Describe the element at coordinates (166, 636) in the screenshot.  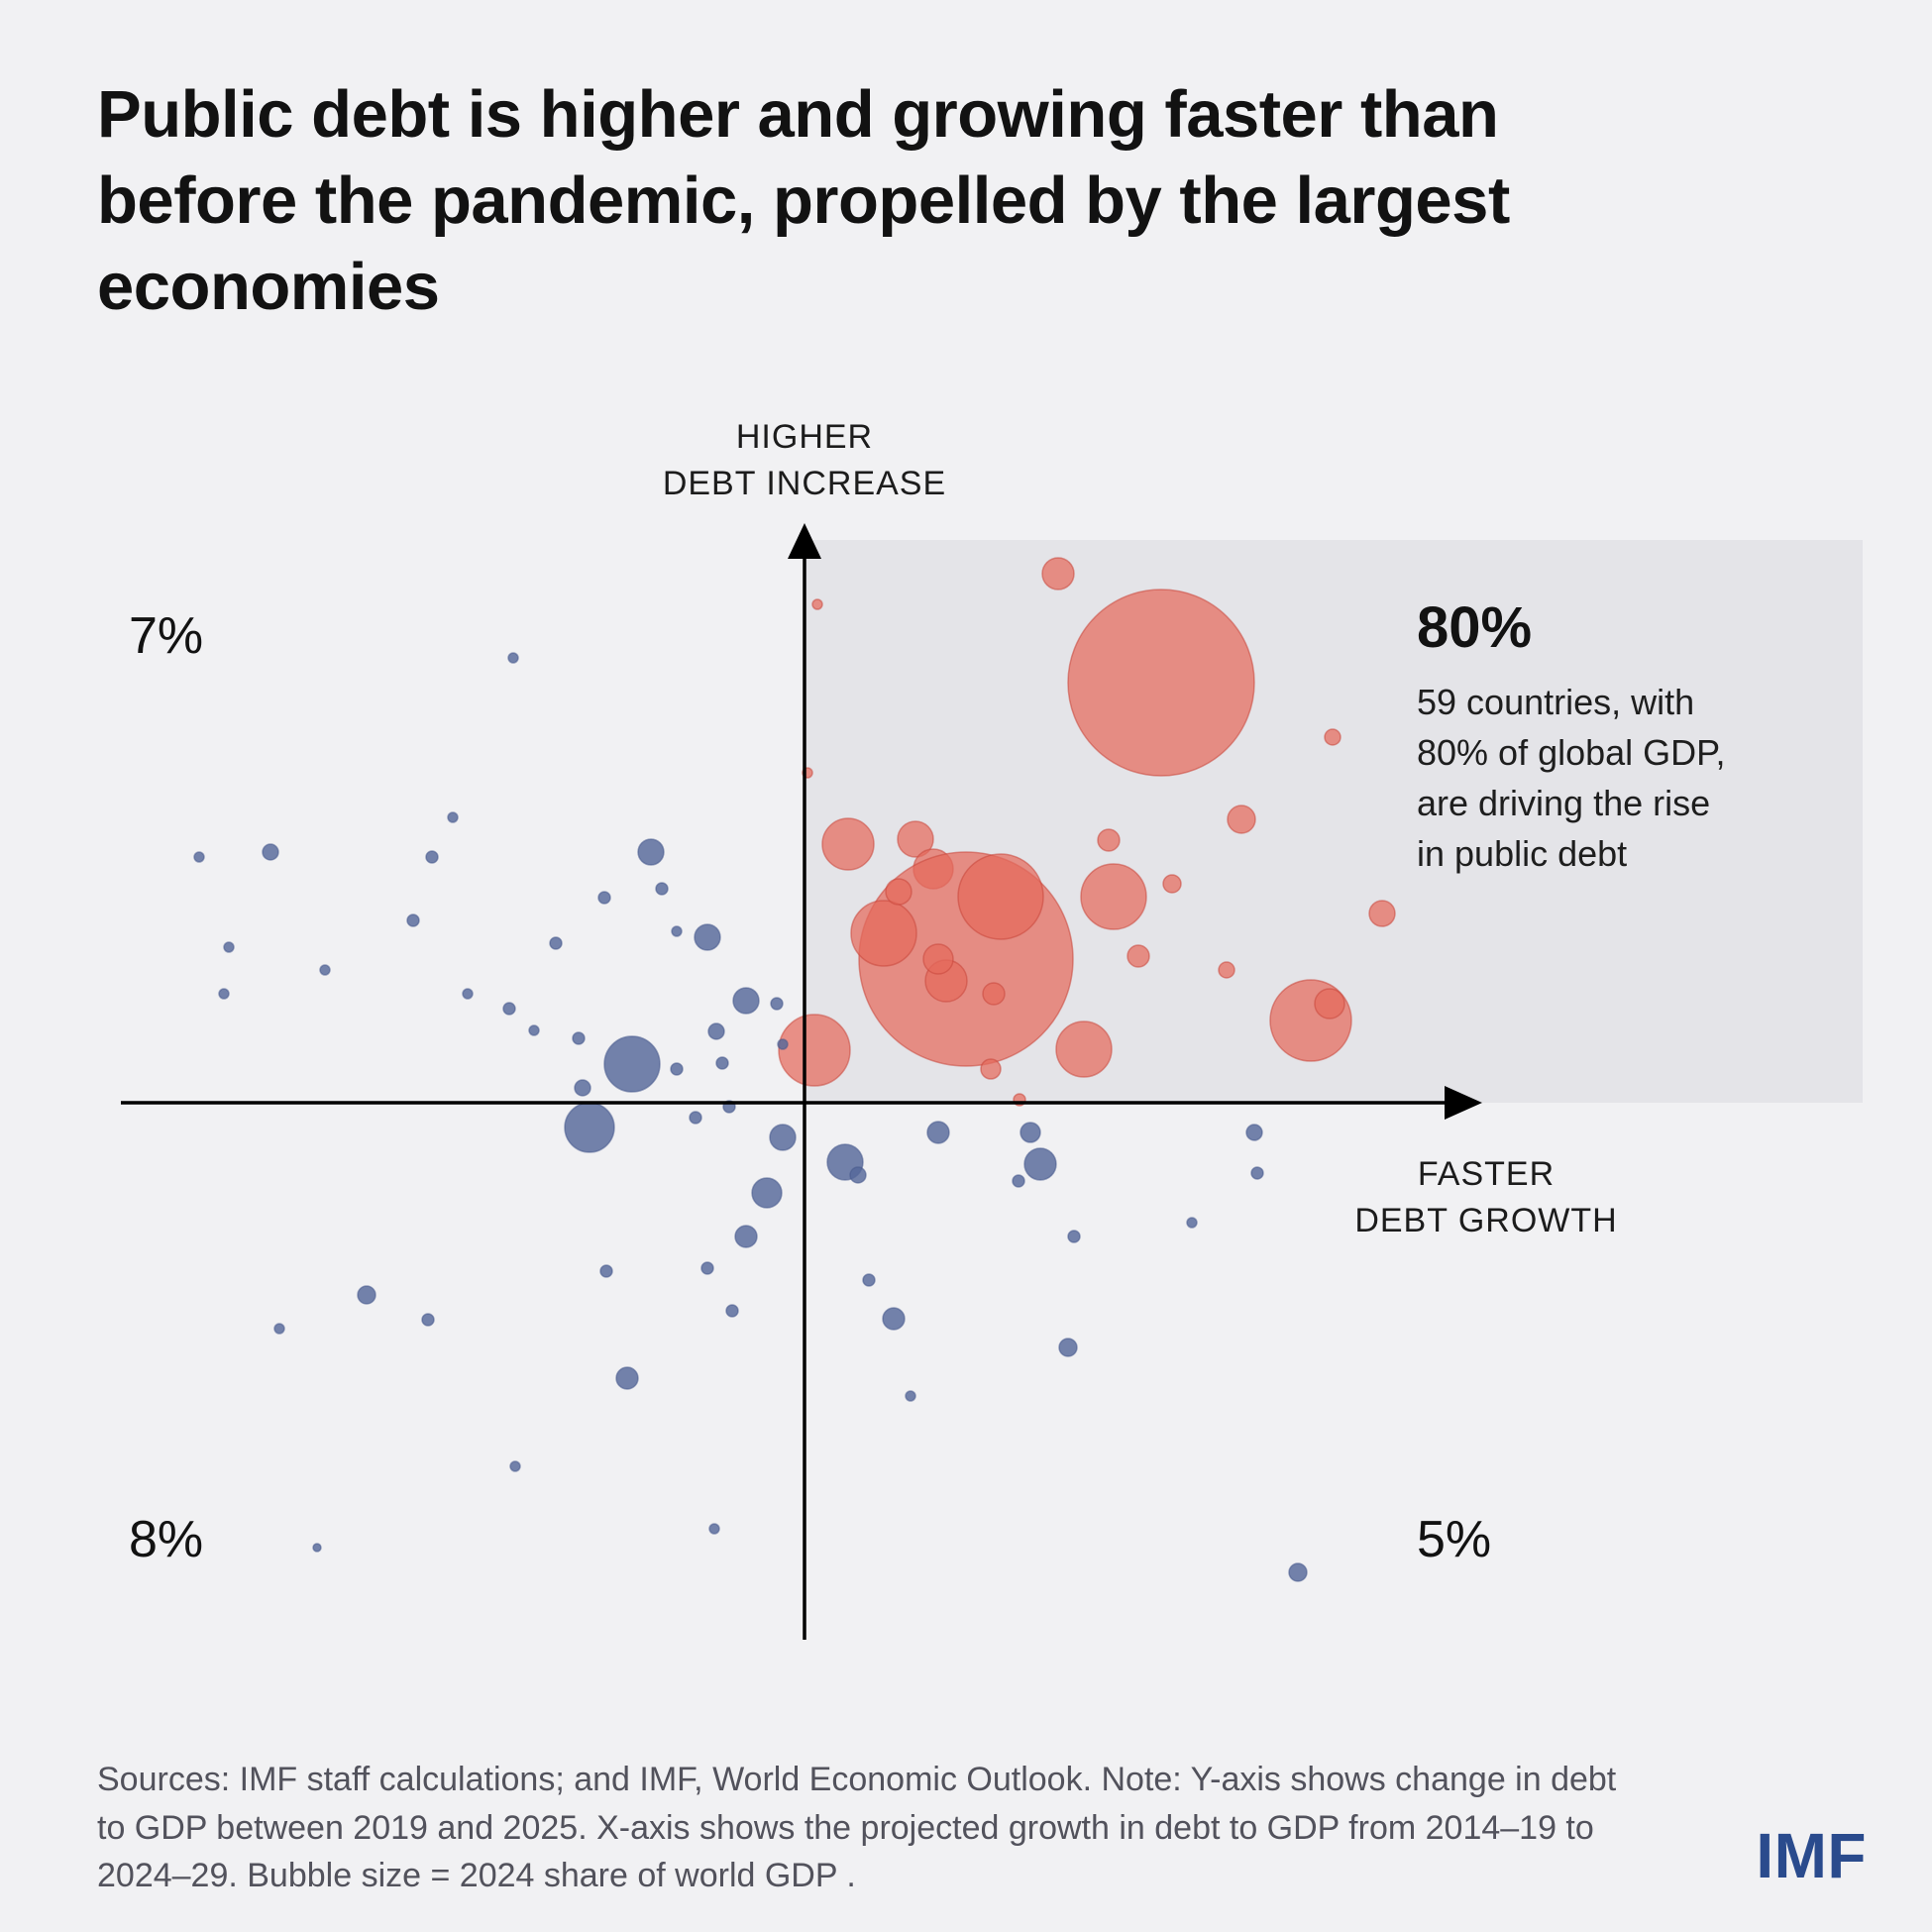
I see `quadrant-share-top-left: 7%` at that location.